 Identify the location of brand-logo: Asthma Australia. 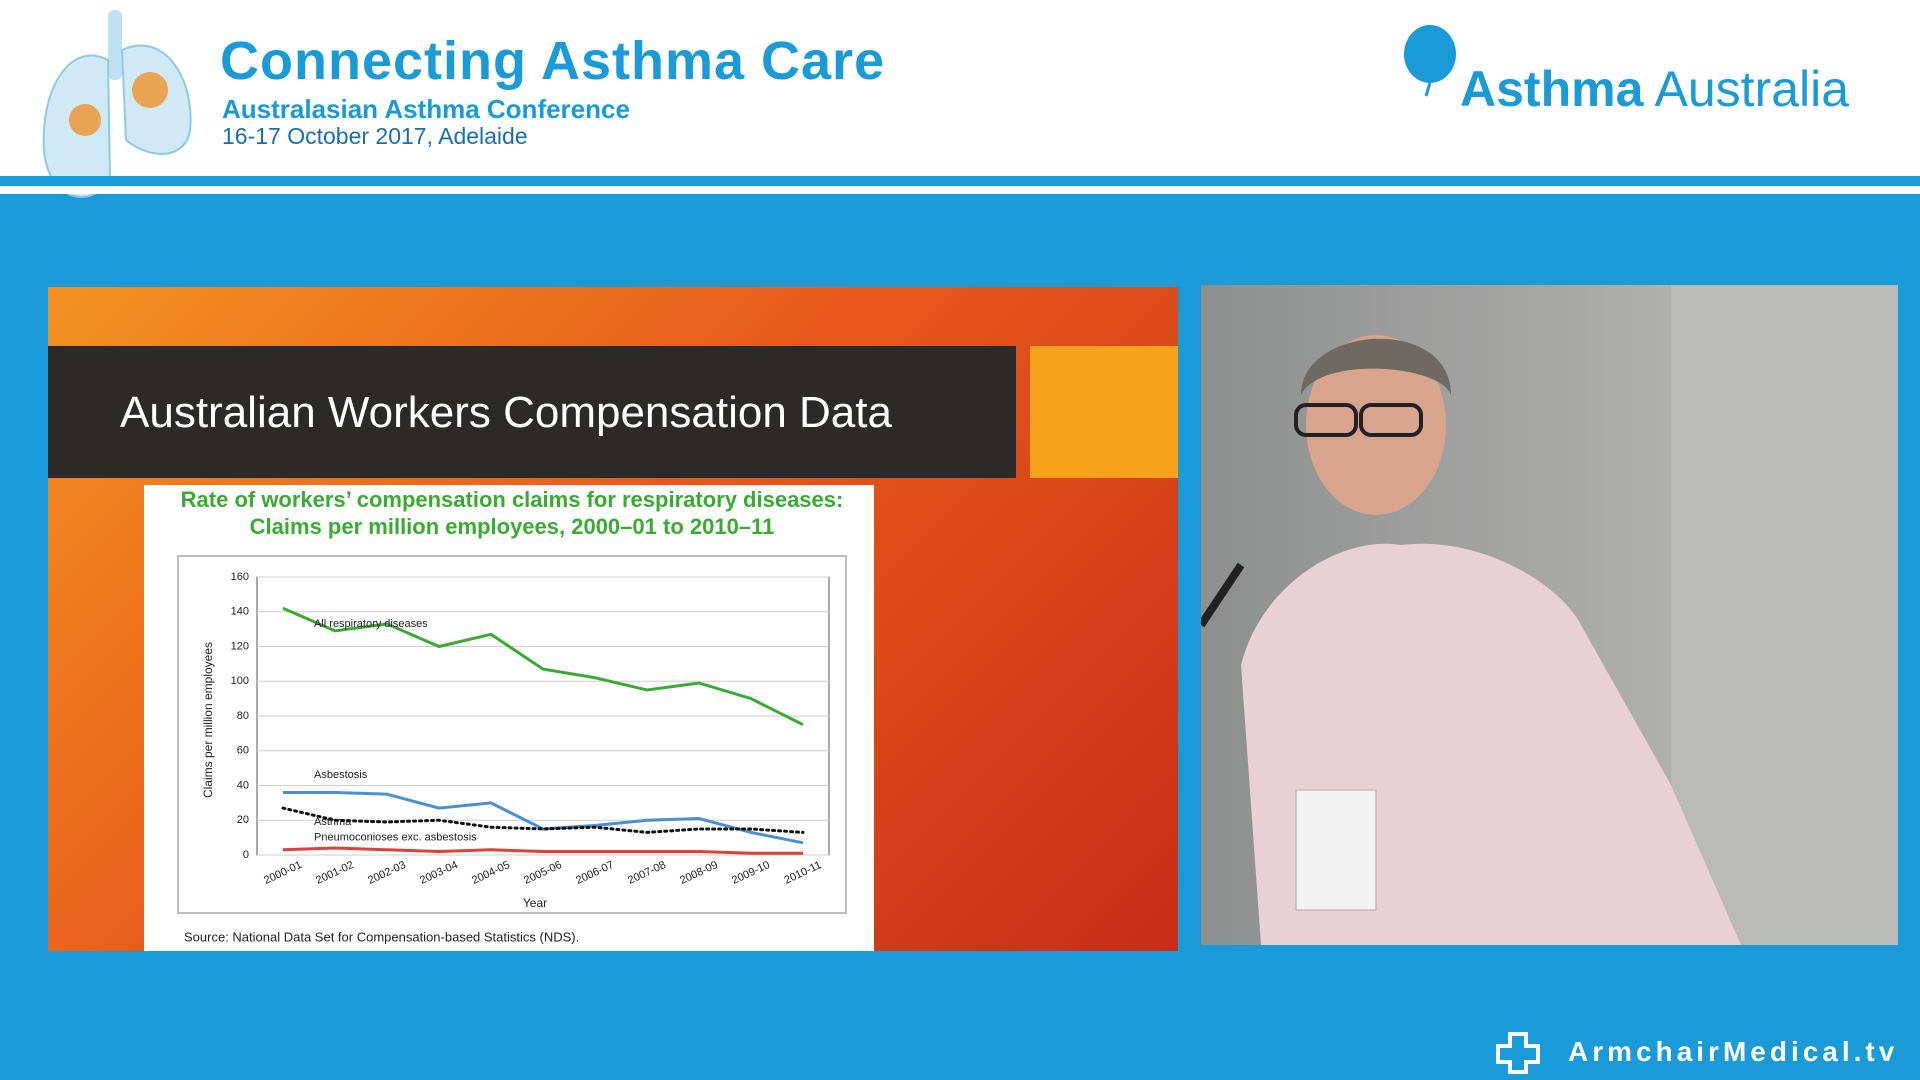
(1654, 89).